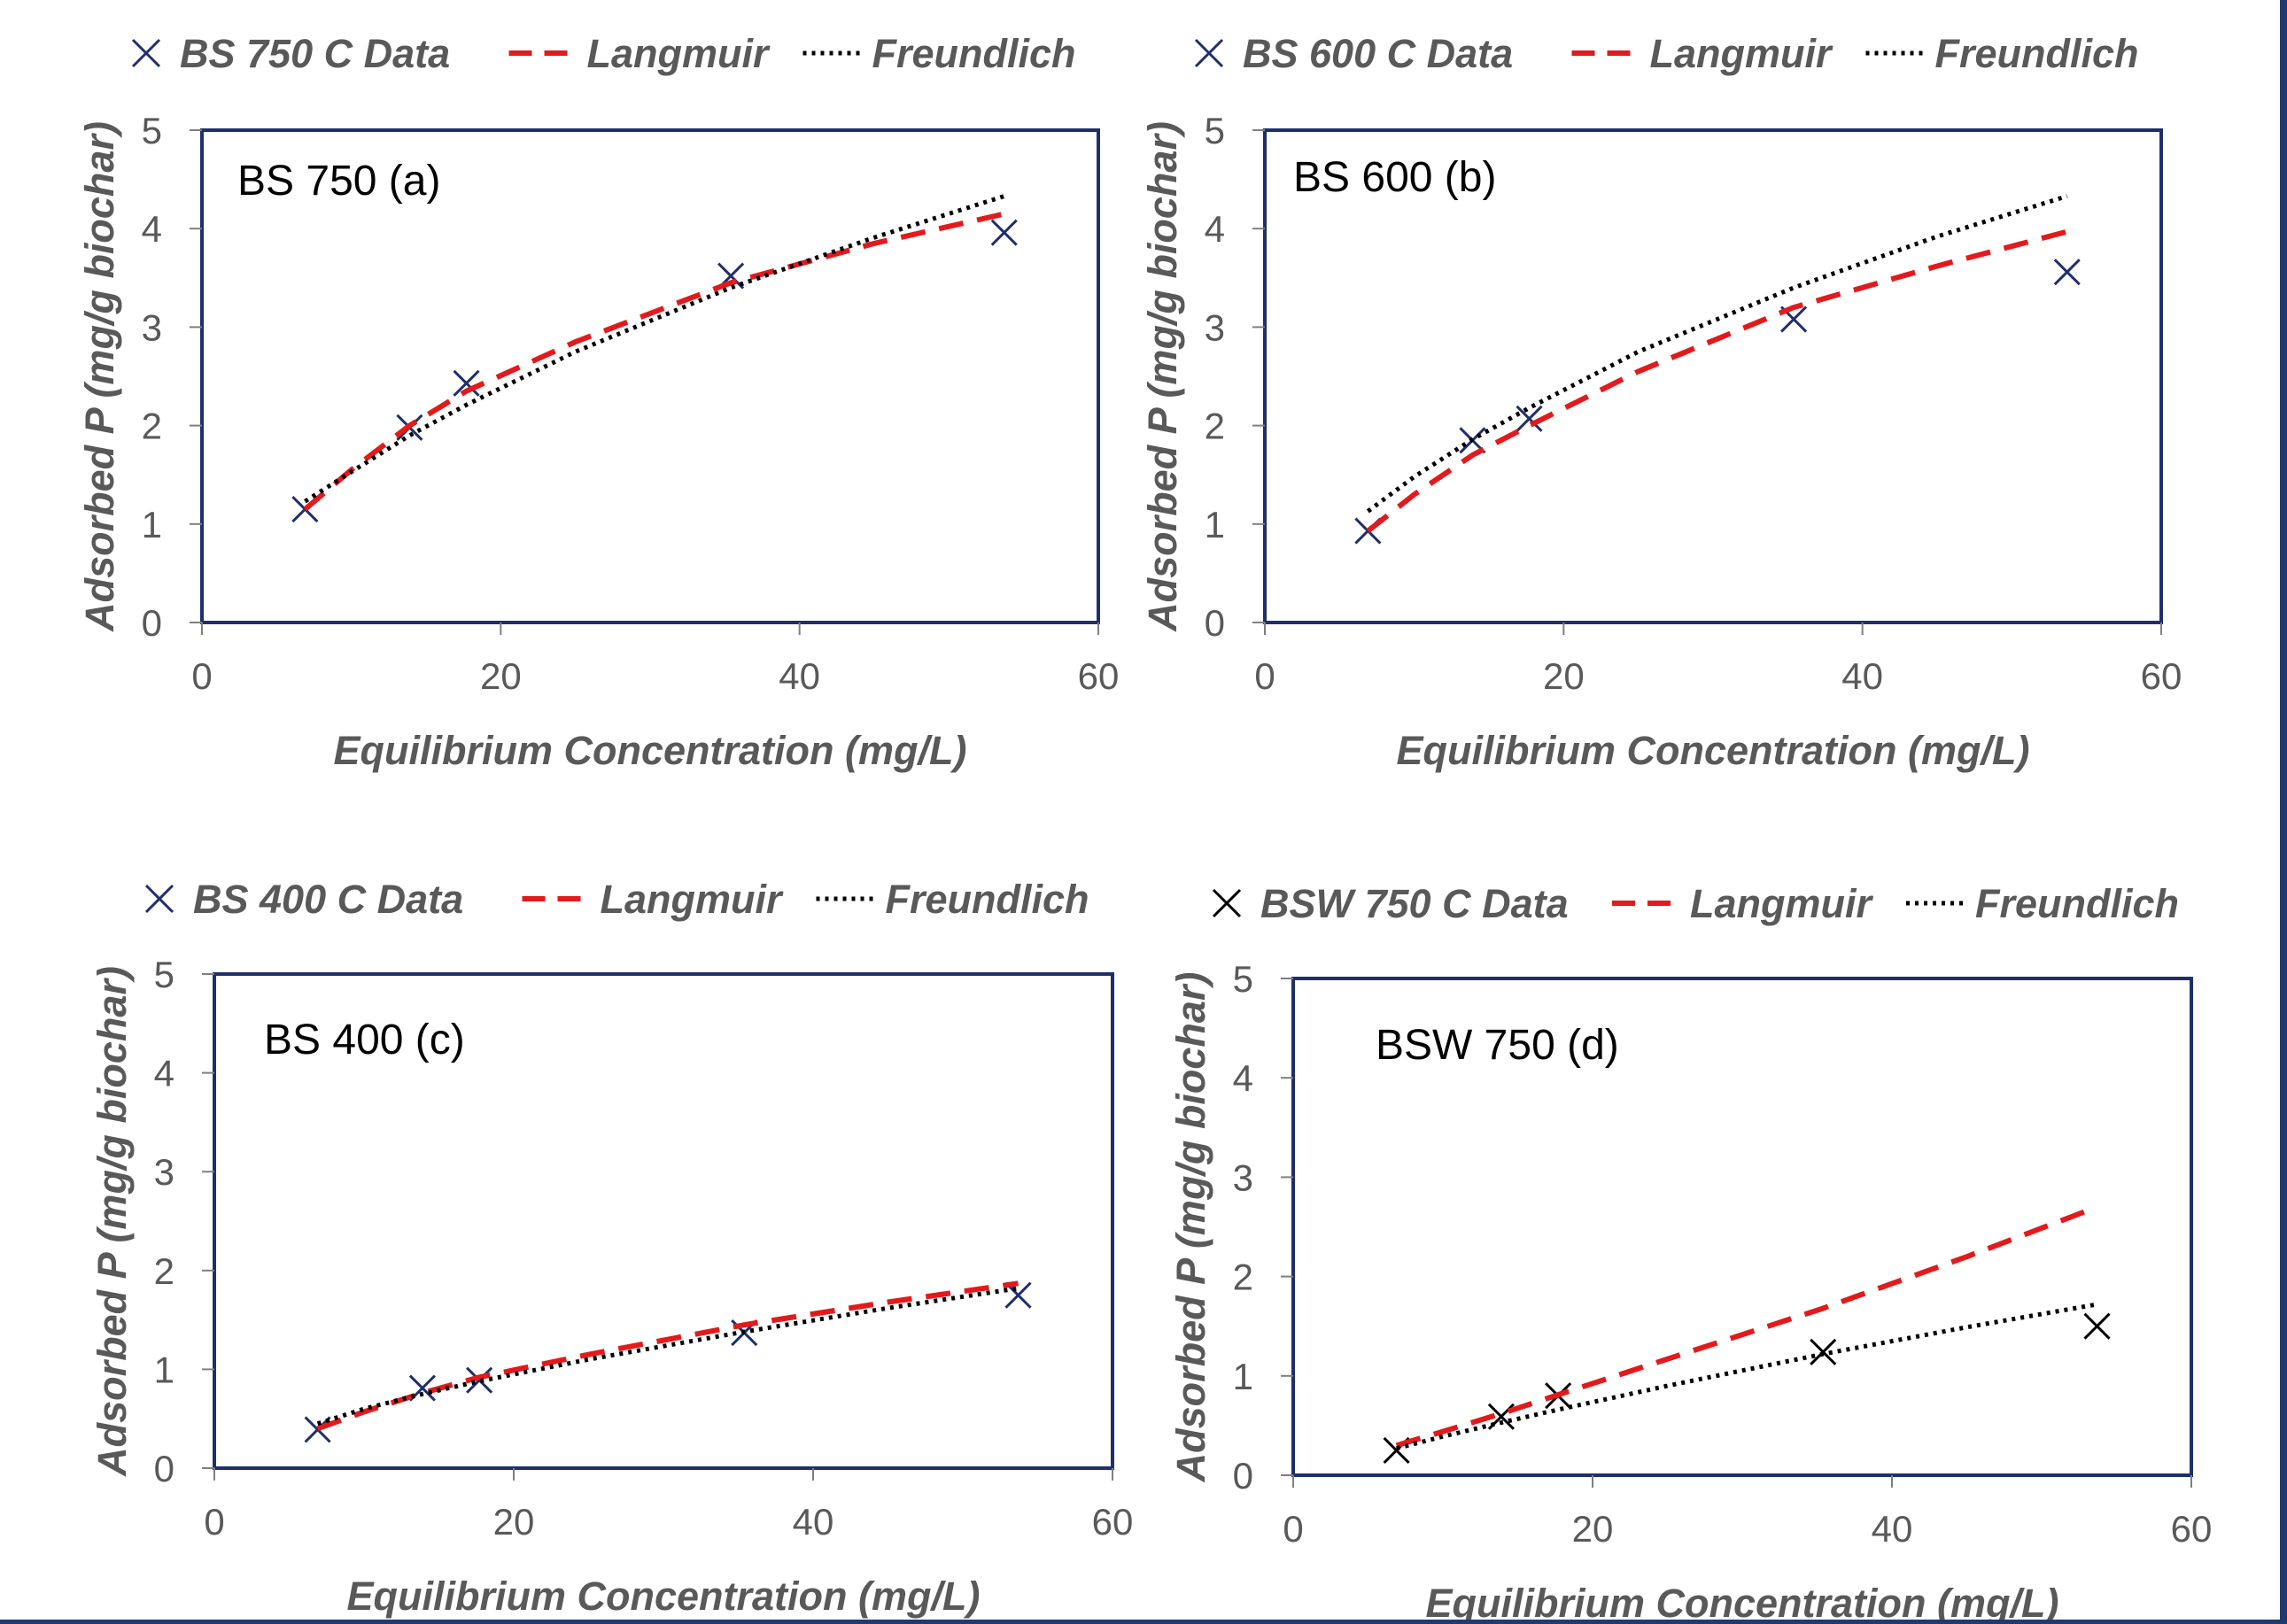  I want to click on legend-label-data: BS 400 C Data, so click(328, 900).